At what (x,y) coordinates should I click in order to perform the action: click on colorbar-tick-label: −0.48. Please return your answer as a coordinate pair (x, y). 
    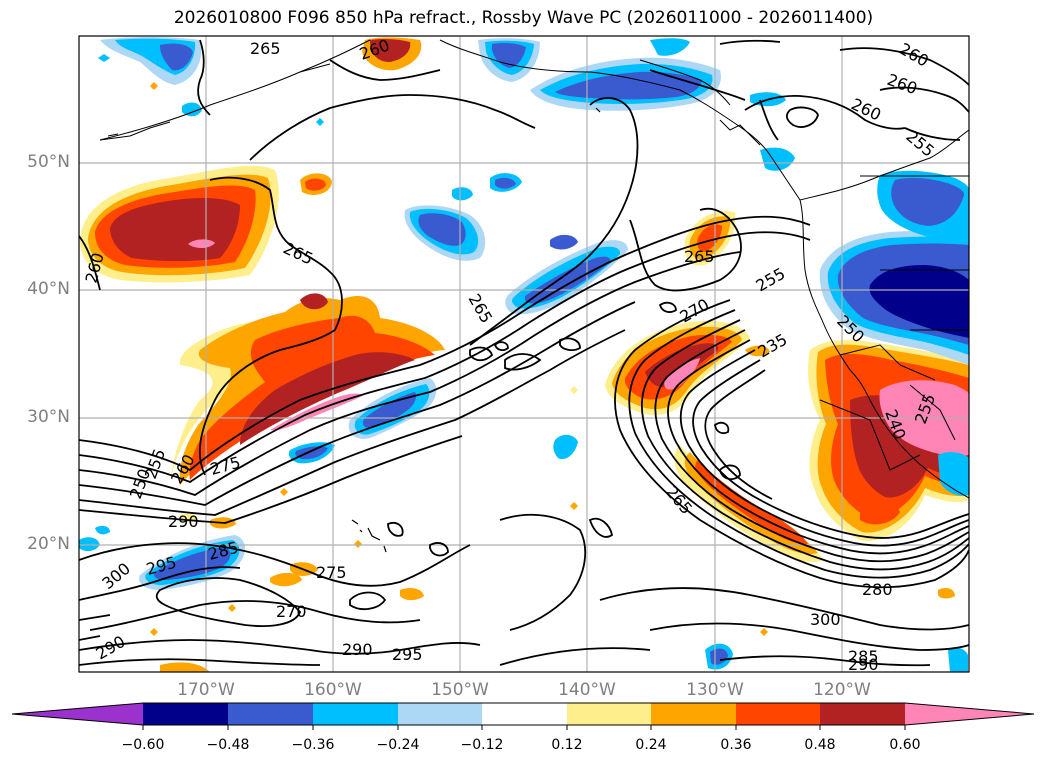
    Looking at the image, I should click on (228, 745).